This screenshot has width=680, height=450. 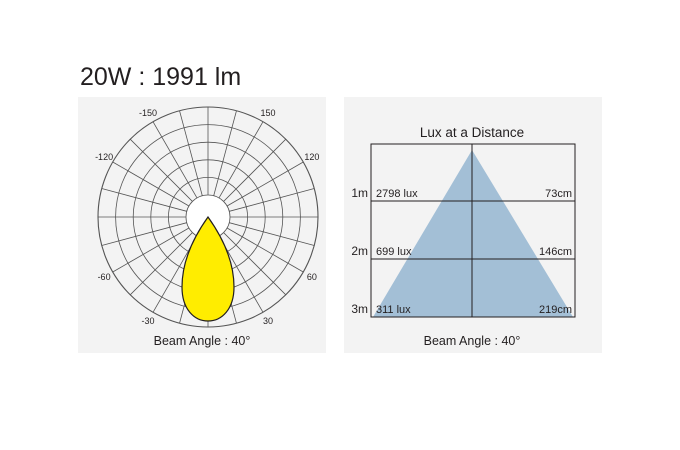 I want to click on lux-value-label: 311 lux, so click(x=393, y=310).